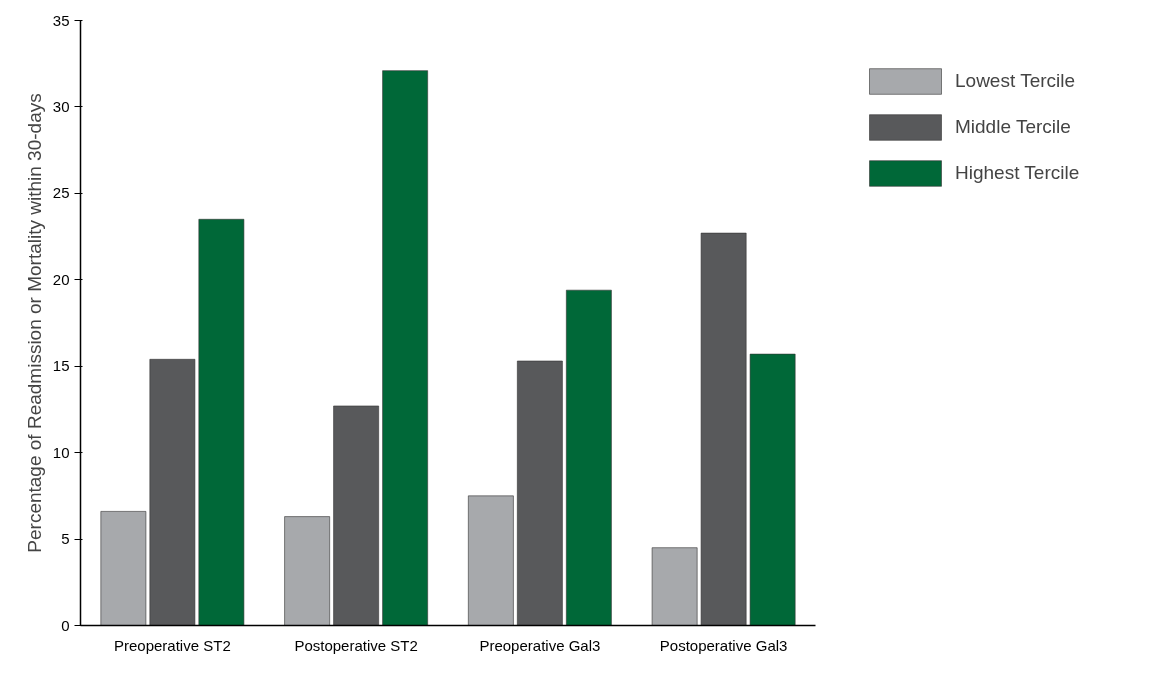  Describe the element at coordinates (61, 279) in the screenshot. I see `y-tick-label: 20` at that location.